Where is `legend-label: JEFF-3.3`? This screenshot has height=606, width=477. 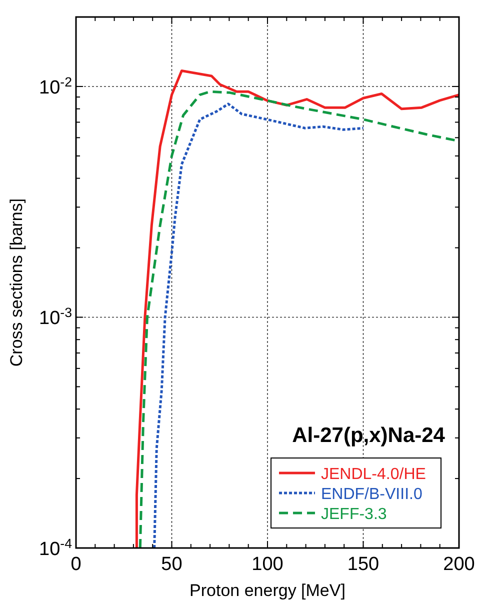 legend-label: JEFF-3.3 is located at coordinates (354, 514).